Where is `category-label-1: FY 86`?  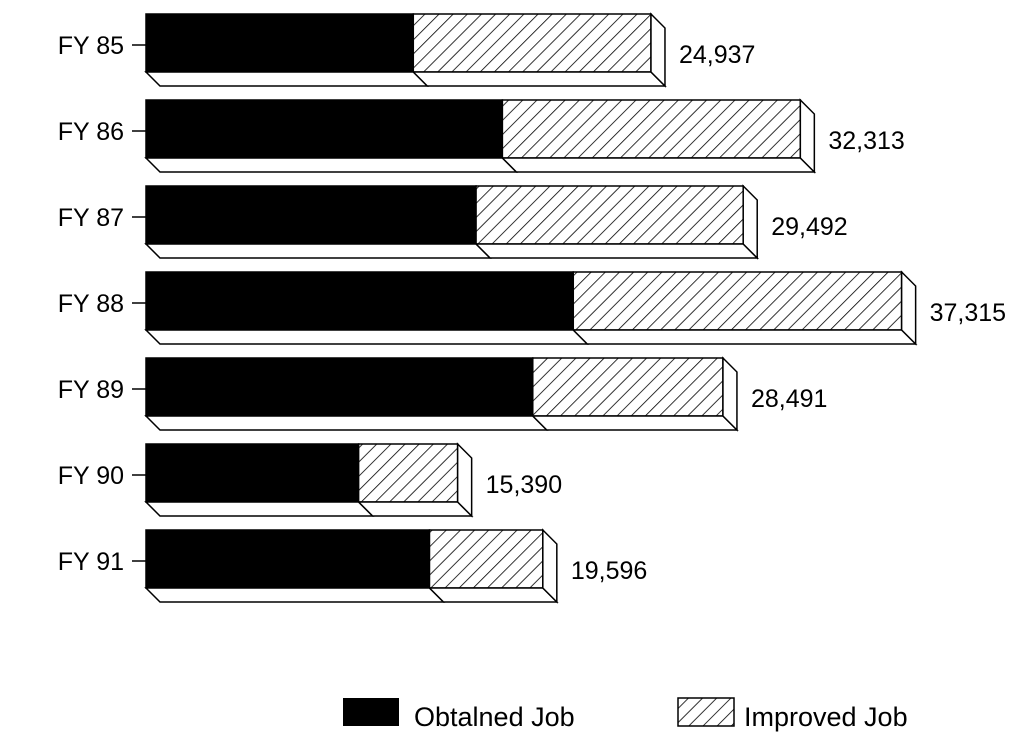 category-label-1: FY 86 is located at coordinates (91, 132).